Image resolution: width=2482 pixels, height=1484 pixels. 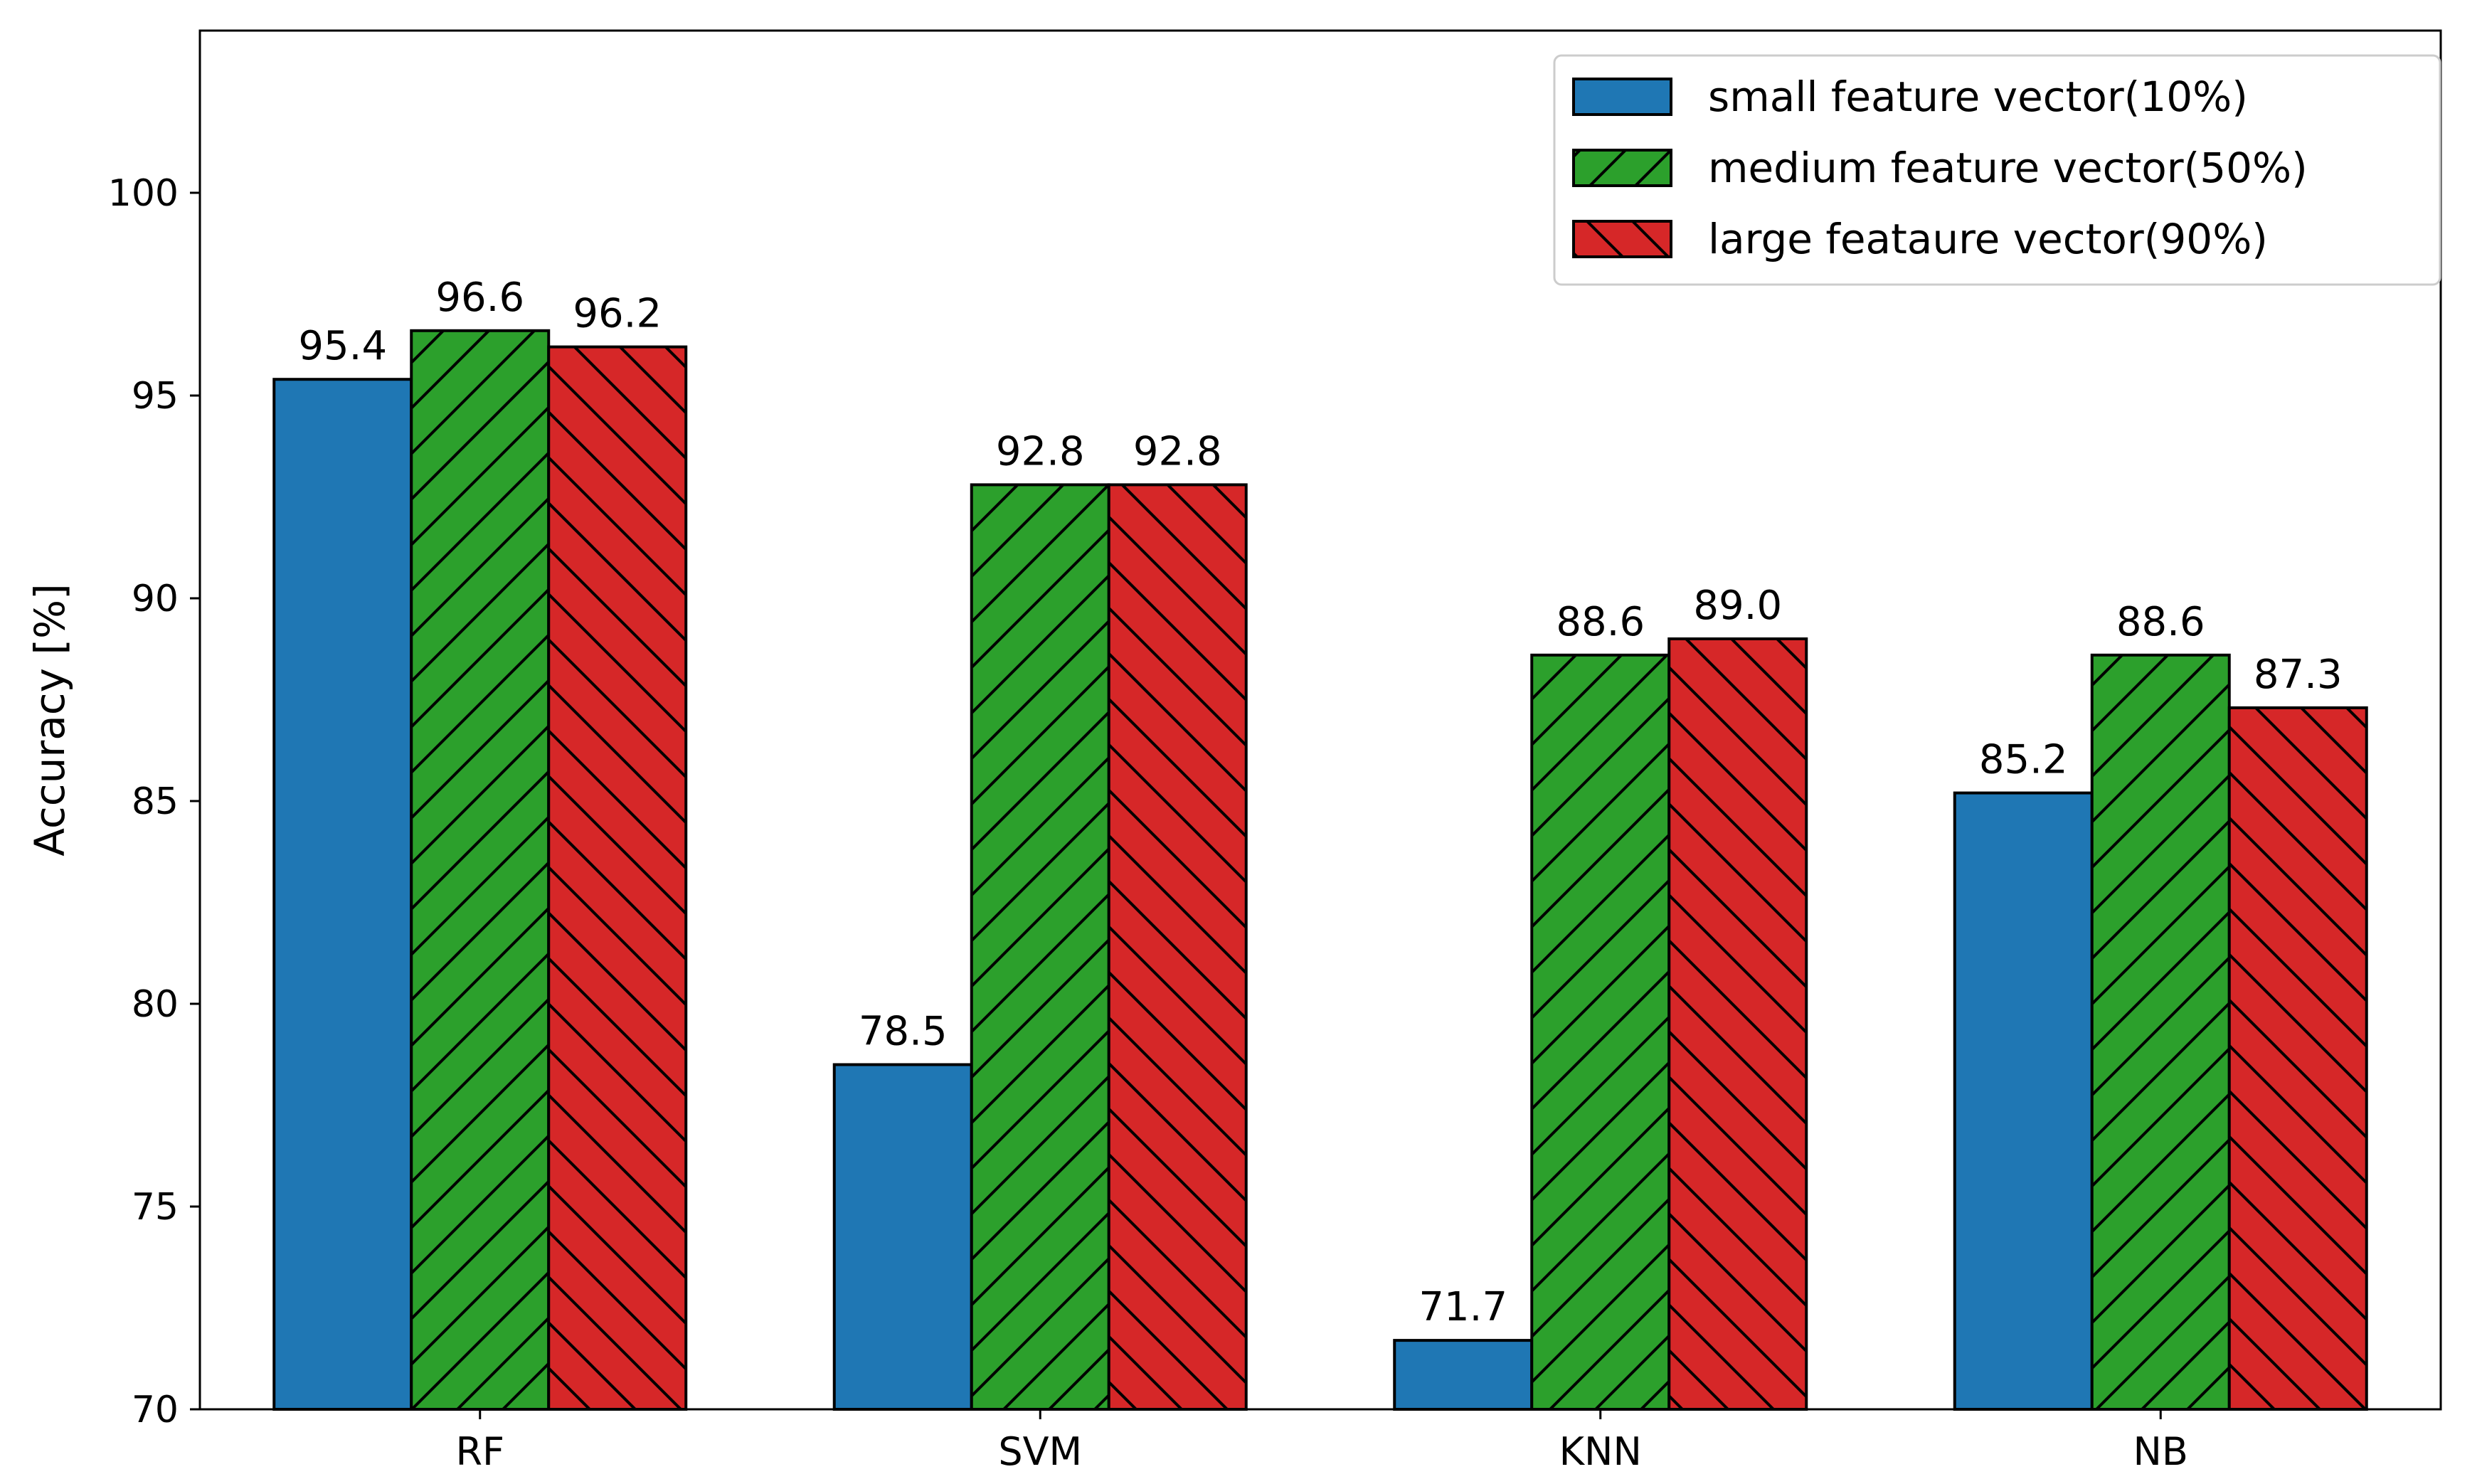 What do you see at coordinates (1988, 239) in the screenshot?
I see `legend-label-large: large feataure vector(90%)` at bounding box center [1988, 239].